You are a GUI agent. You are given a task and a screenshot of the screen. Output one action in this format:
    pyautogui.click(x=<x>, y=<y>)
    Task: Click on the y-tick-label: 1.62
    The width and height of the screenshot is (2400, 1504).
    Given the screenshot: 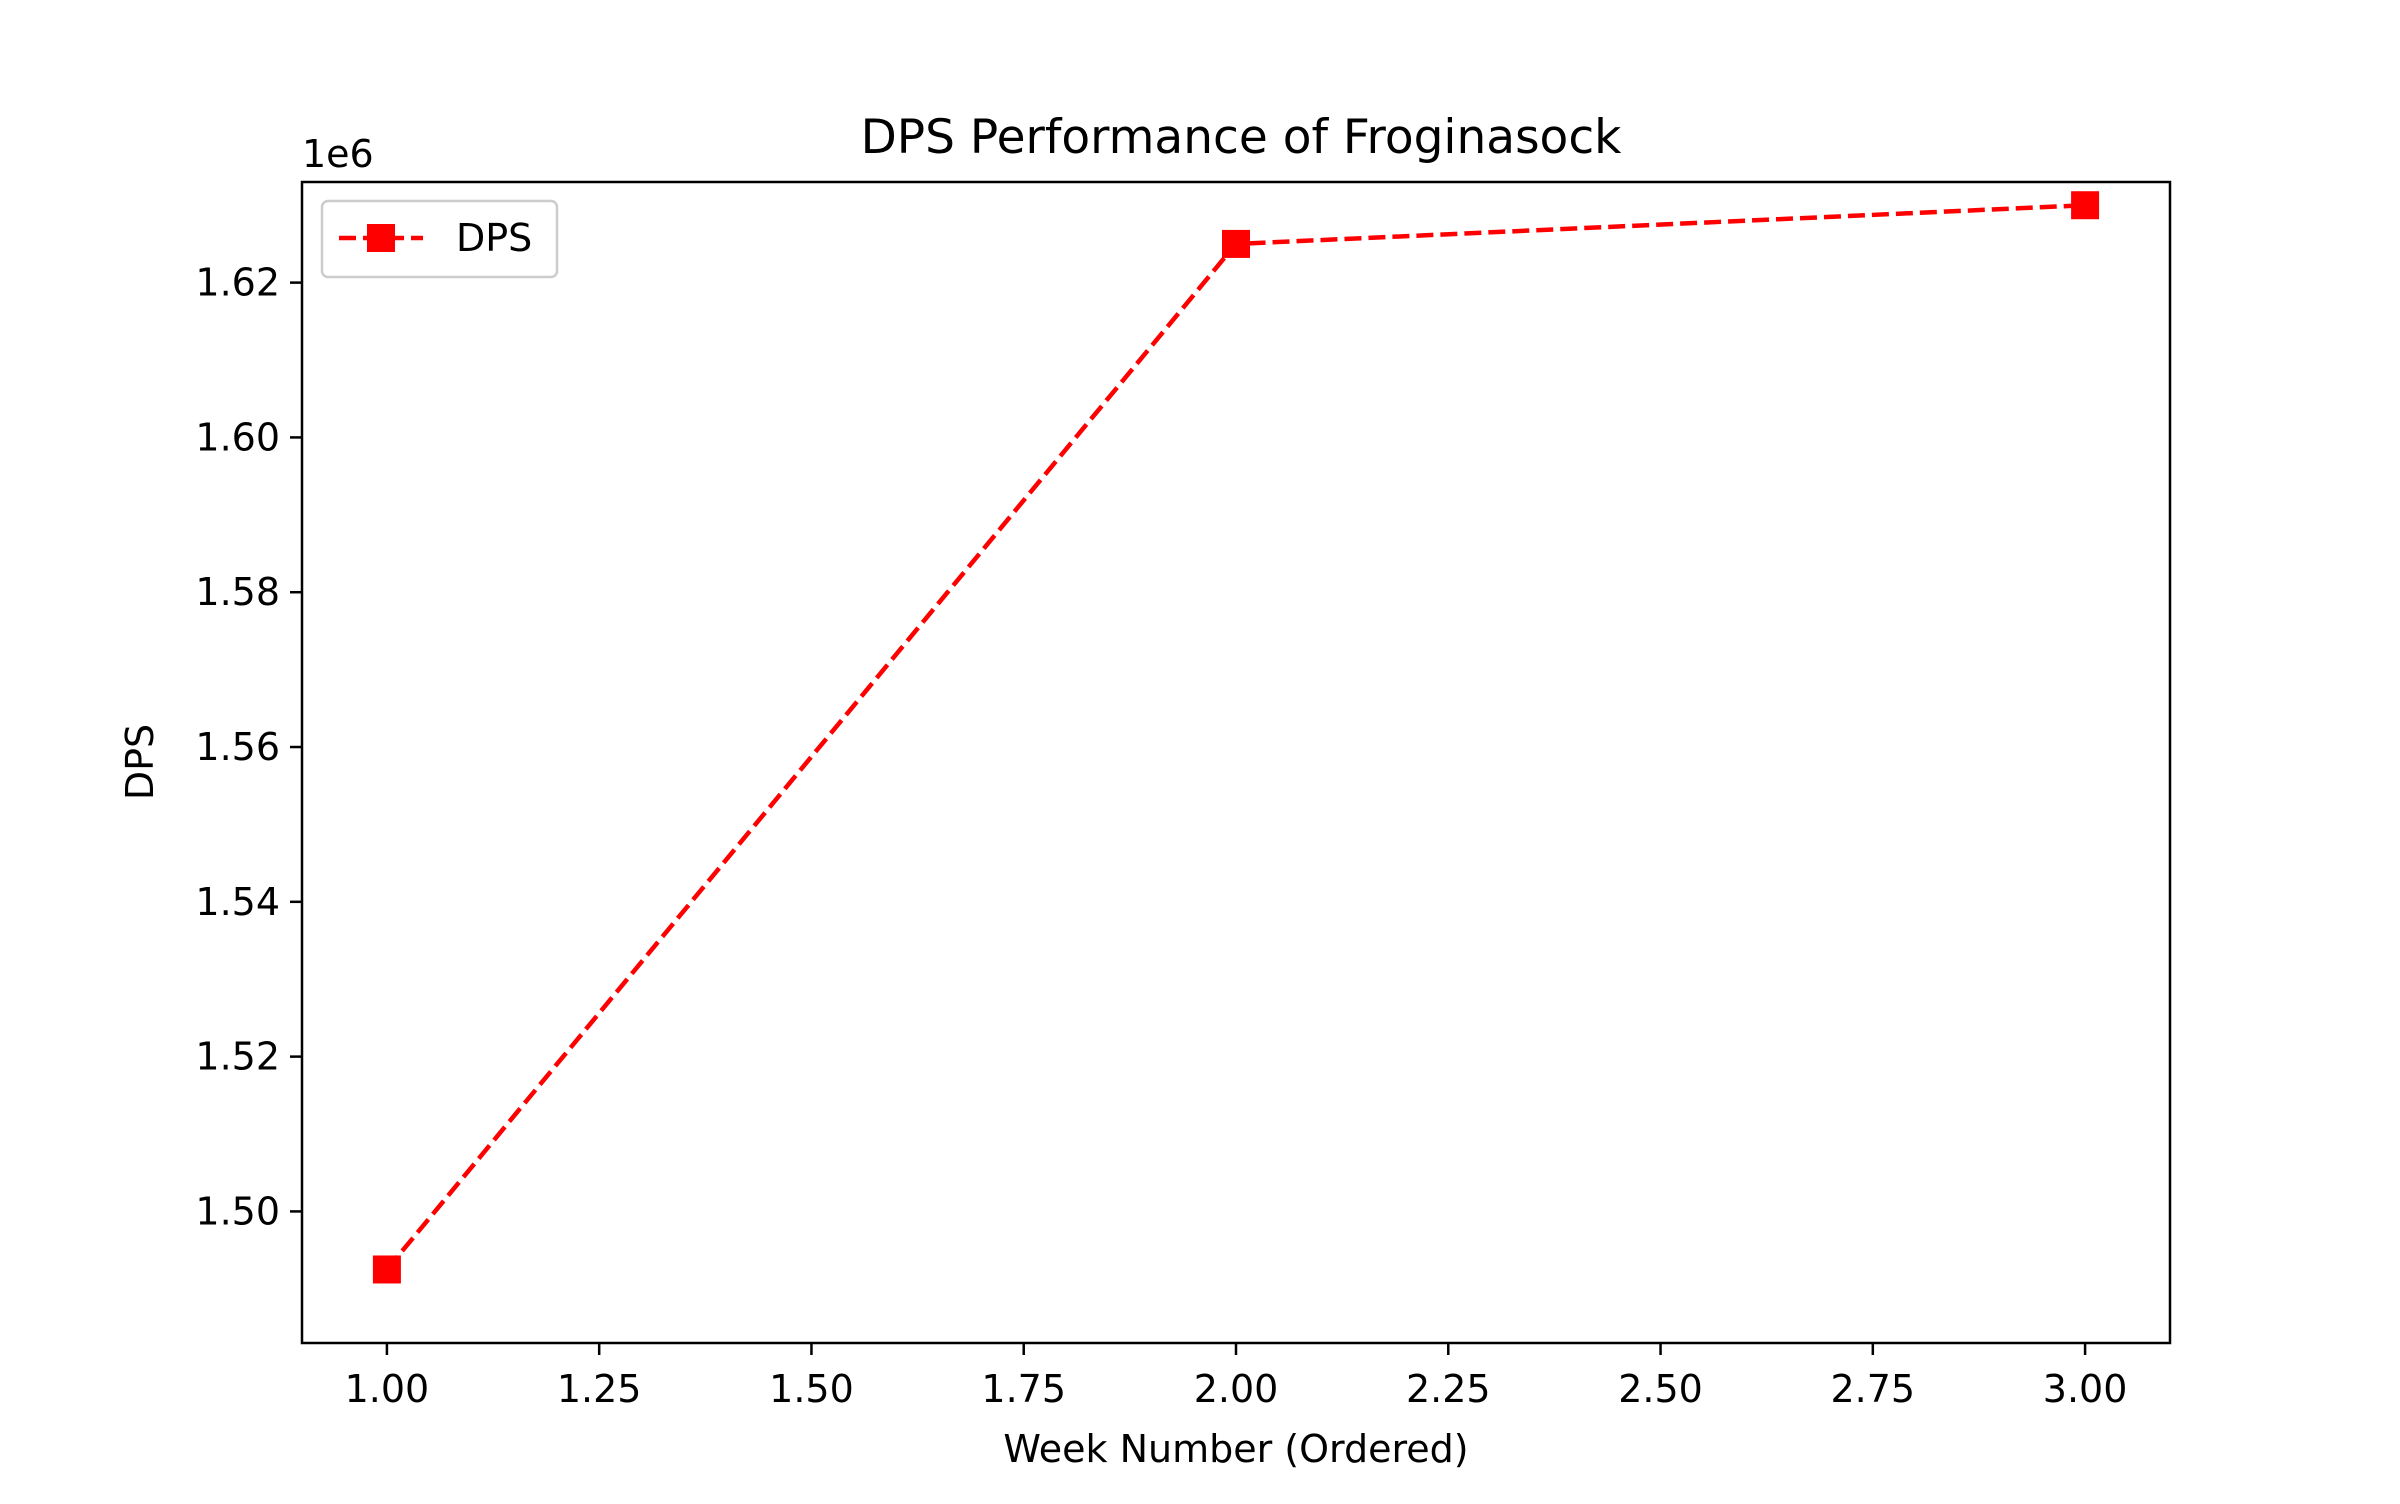 What is the action you would take?
    pyautogui.click(x=237, y=283)
    